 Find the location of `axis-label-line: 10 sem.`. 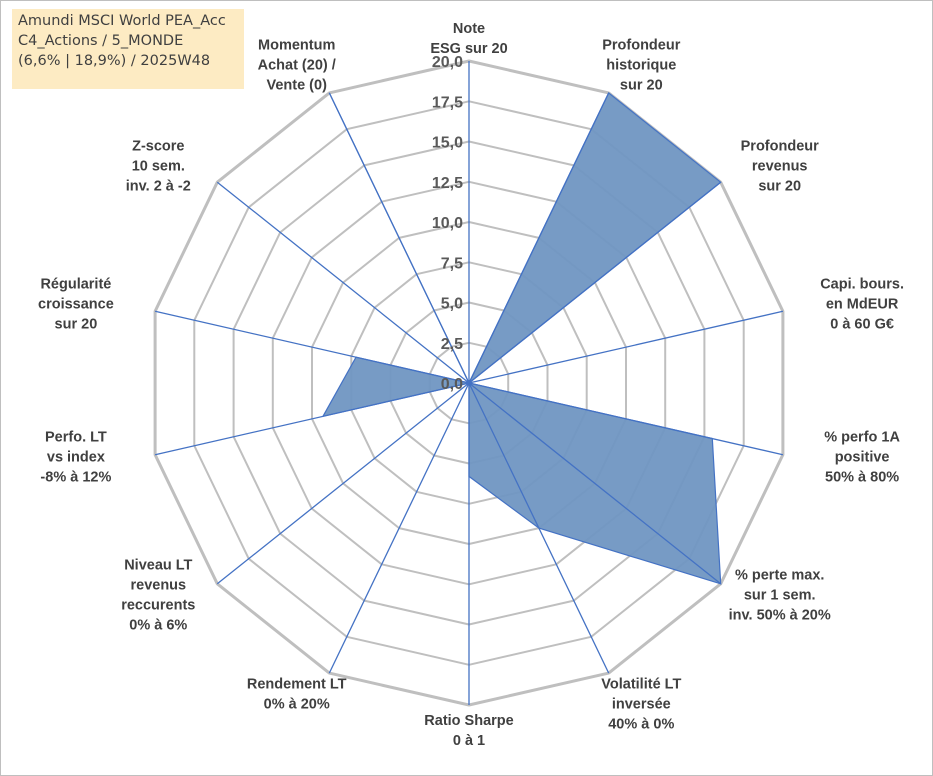

axis-label-line: 10 sem. is located at coordinates (158, 167).